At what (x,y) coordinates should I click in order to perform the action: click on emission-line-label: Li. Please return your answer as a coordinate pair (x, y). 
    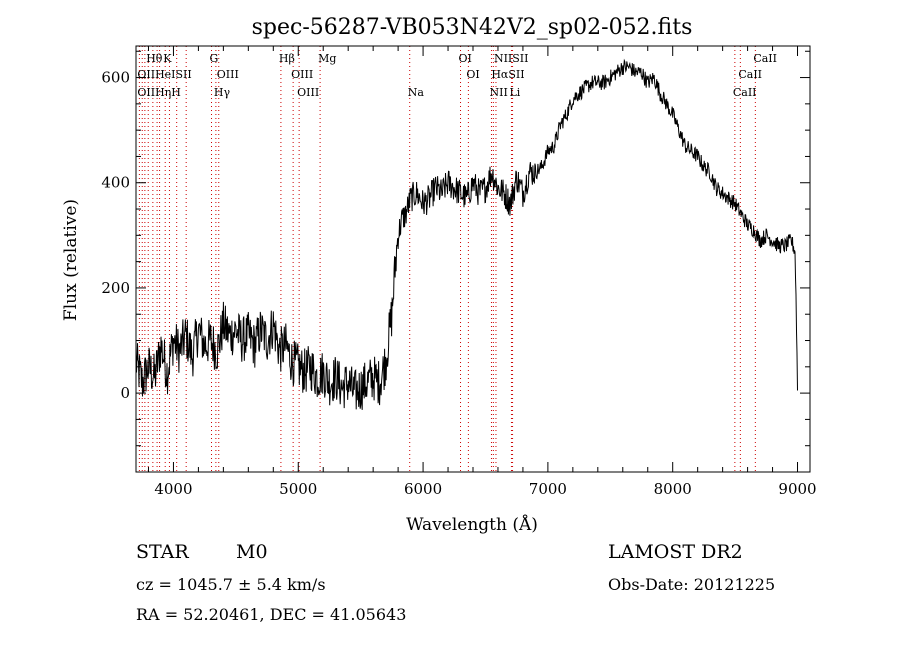
    Looking at the image, I should click on (514, 92).